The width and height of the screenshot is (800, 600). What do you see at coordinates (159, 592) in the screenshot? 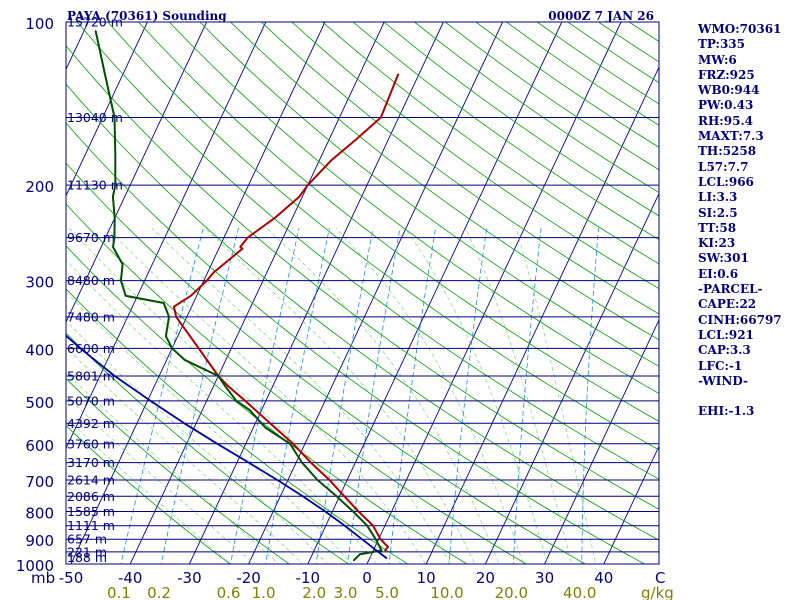
I see `mixing-ratio-tick-label: 0.2` at bounding box center [159, 592].